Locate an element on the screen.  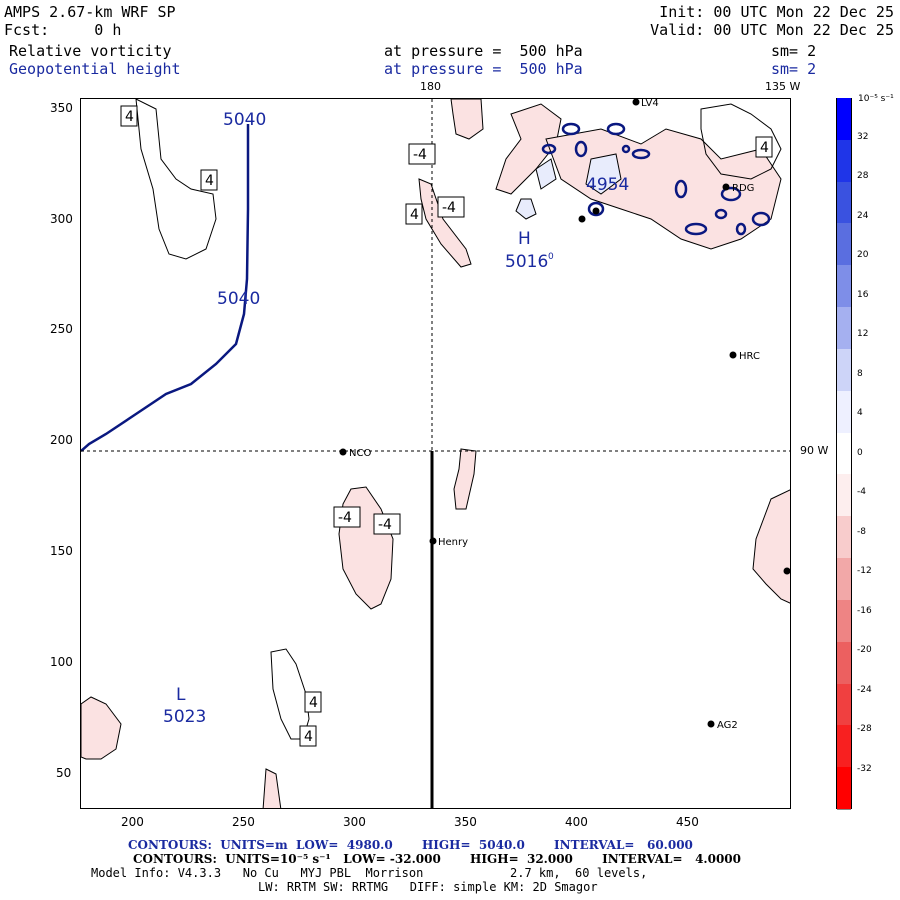
station-label: AG2 is located at coordinates (727, 725).